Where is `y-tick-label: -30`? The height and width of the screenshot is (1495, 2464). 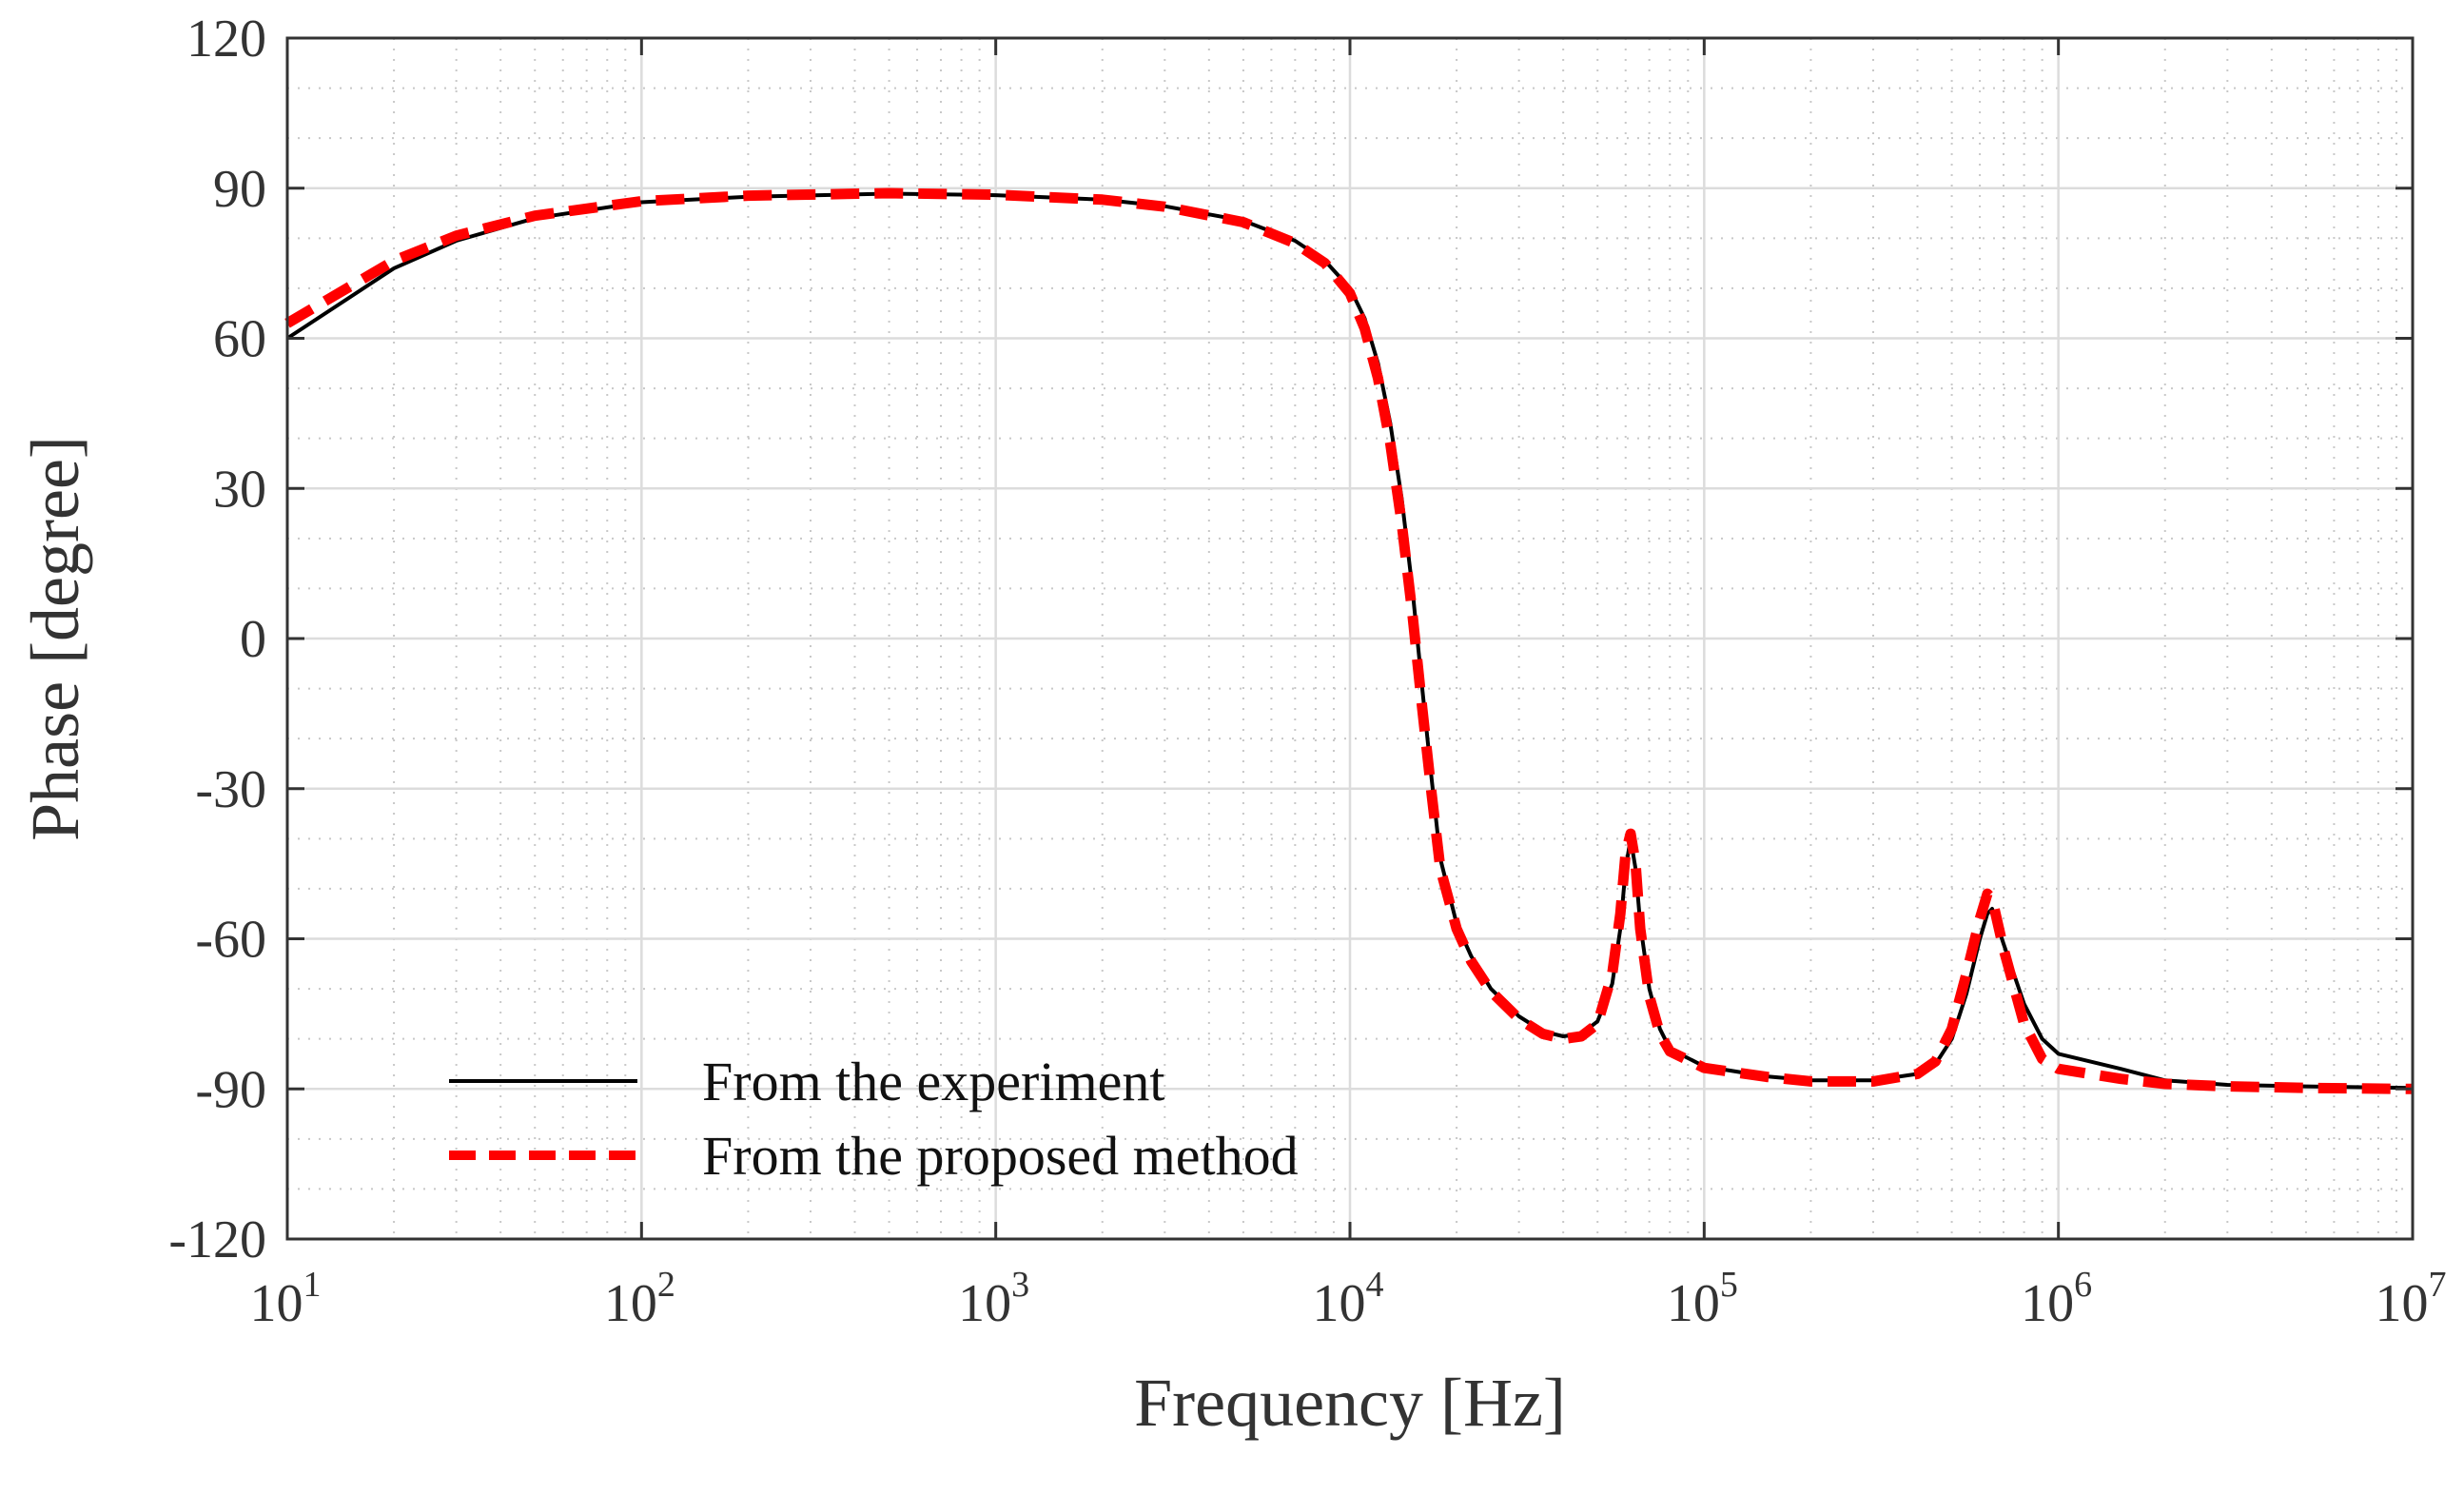 y-tick-label: -30 is located at coordinates (230, 790).